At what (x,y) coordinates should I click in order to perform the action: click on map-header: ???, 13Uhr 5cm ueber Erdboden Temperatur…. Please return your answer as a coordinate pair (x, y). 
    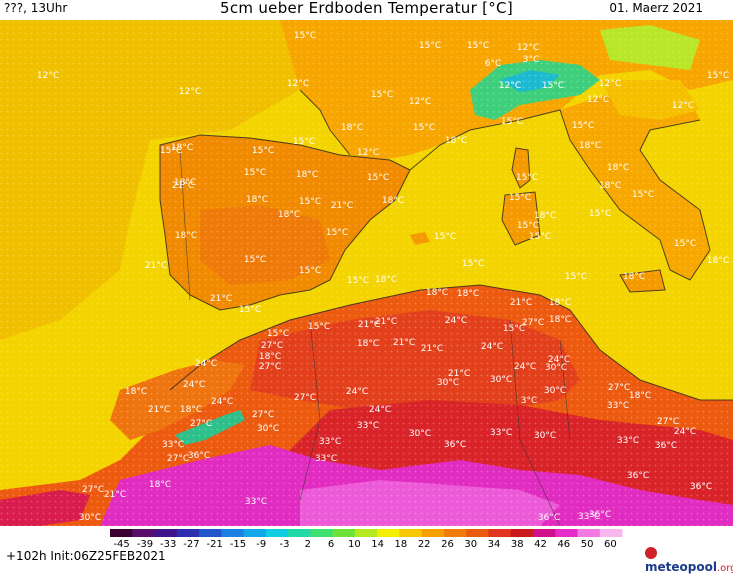
    Looking at the image, I should click on (366, 10).